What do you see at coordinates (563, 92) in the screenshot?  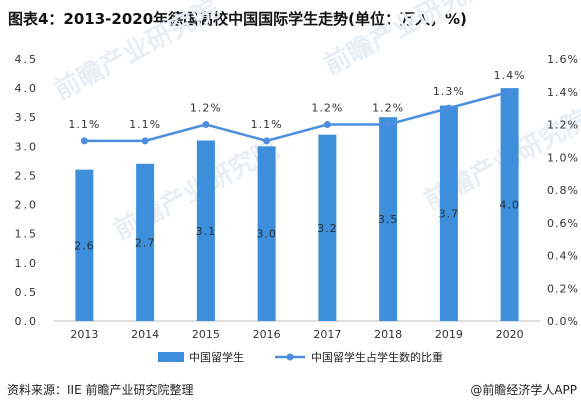 I see `y-right-tick-label: 1.4%` at bounding box center [563, 92].